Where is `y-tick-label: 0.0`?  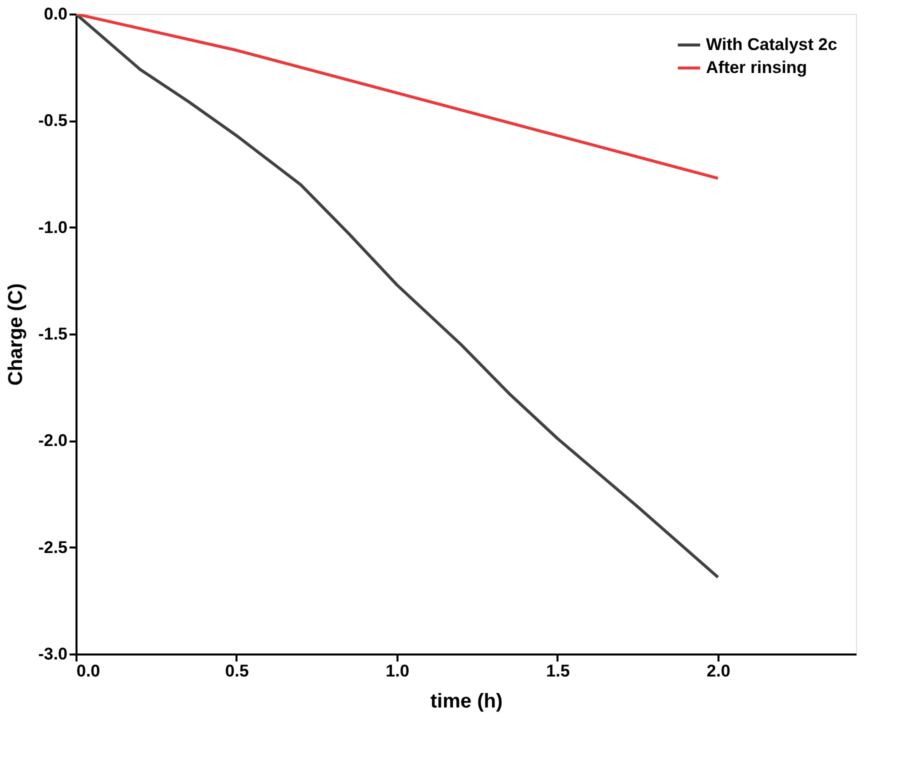 y-tick-label: 0.0 is located at coordinates (56, 14).